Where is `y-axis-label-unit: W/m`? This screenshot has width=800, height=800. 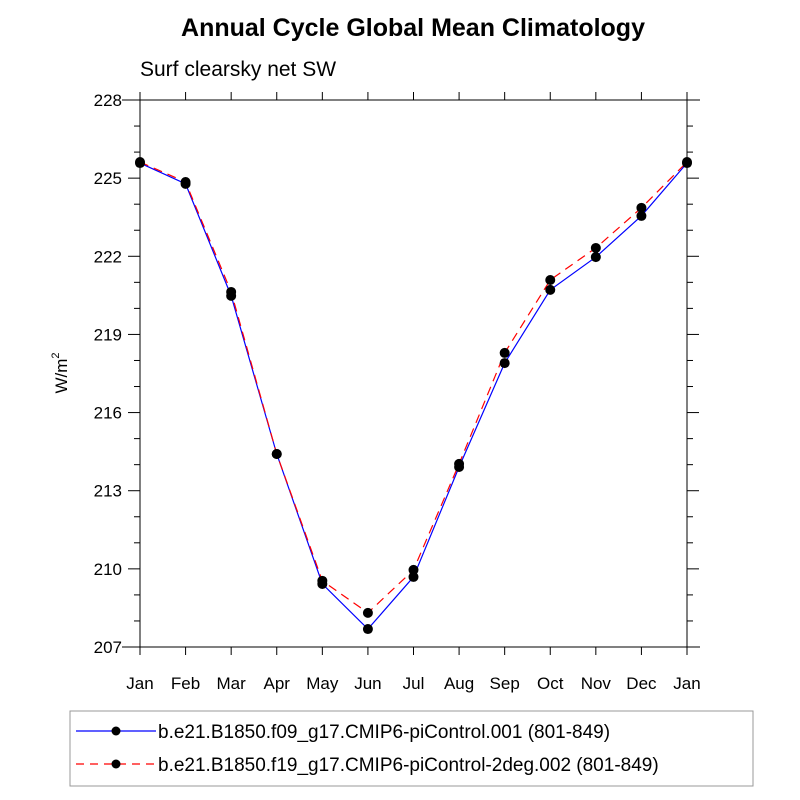
y-axis-label-unit: W/m is located at coordinates (61, 376).